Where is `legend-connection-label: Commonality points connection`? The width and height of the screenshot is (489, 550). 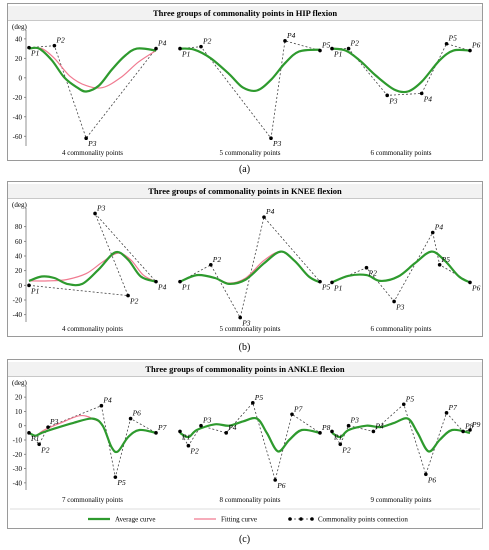 legend-connection-label: Commonality points connection is located at coordinates (363, 520).